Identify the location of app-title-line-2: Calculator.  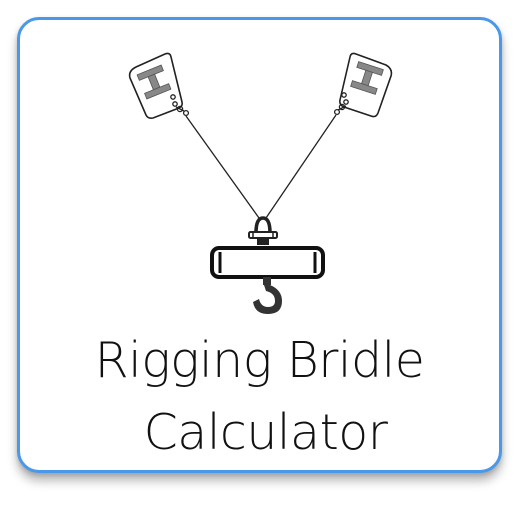
(265, 432).